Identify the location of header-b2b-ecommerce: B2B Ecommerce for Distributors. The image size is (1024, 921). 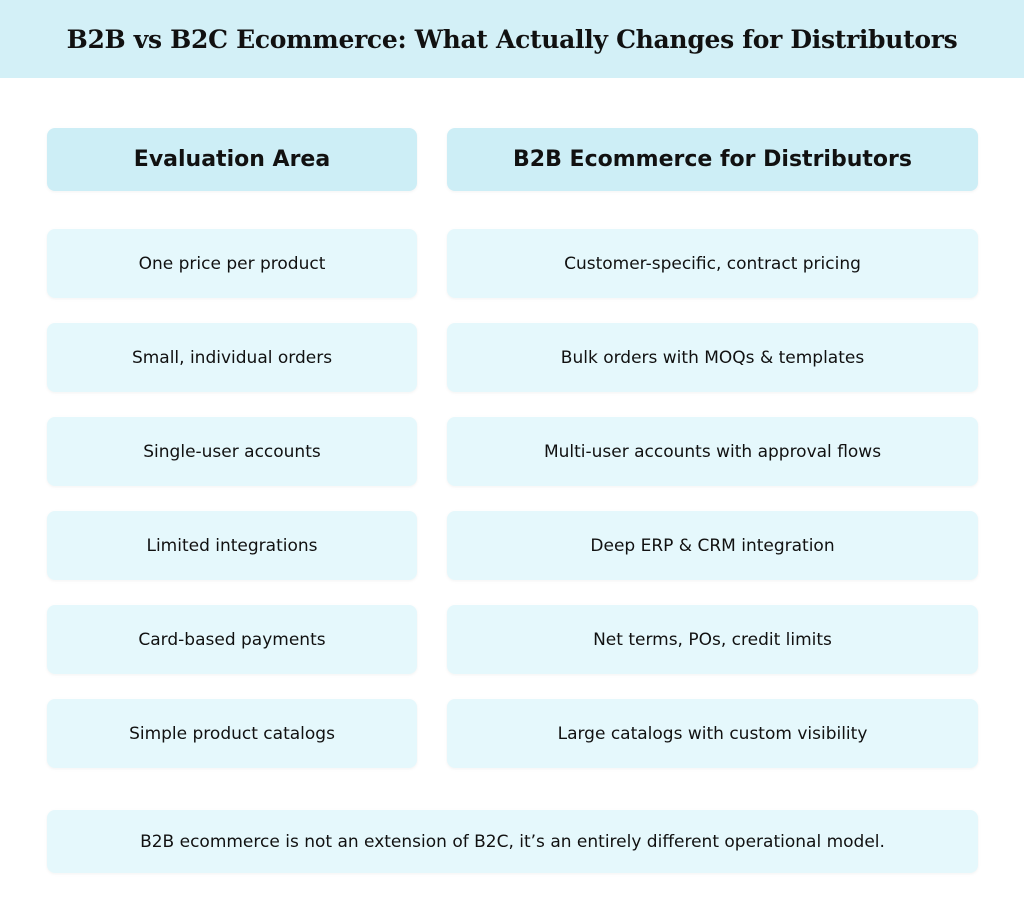
(712, 159).